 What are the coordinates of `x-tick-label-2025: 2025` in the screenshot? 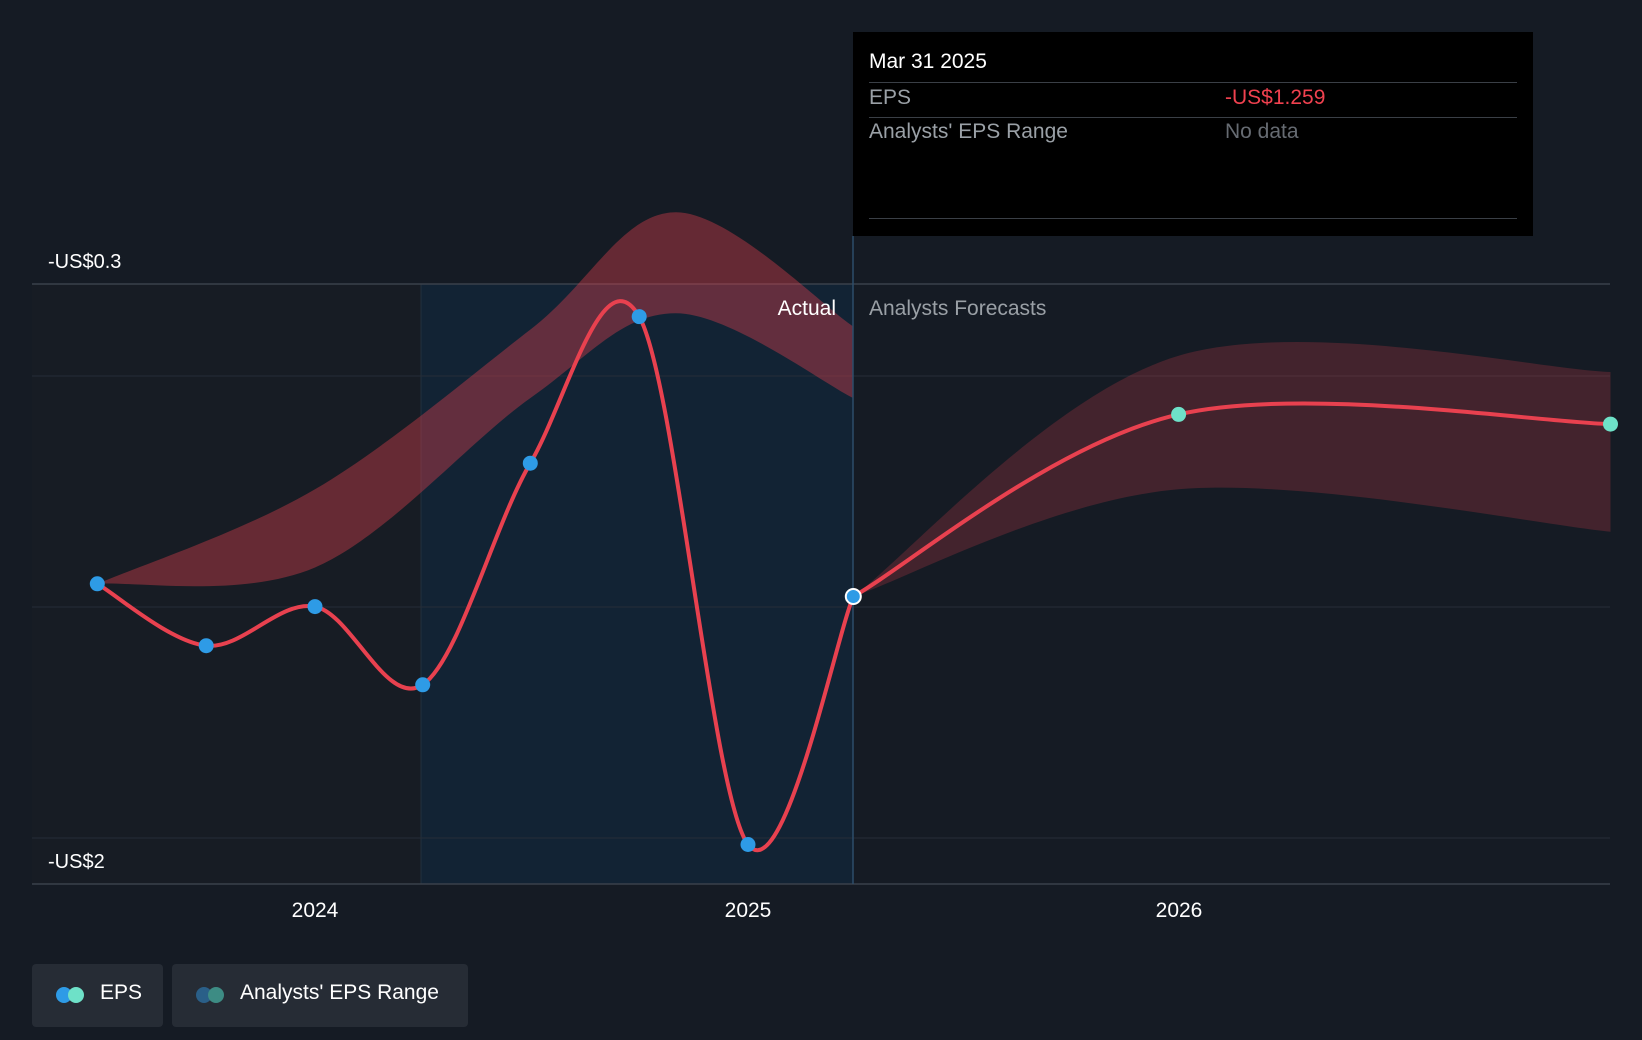 It's located at (748, 910).